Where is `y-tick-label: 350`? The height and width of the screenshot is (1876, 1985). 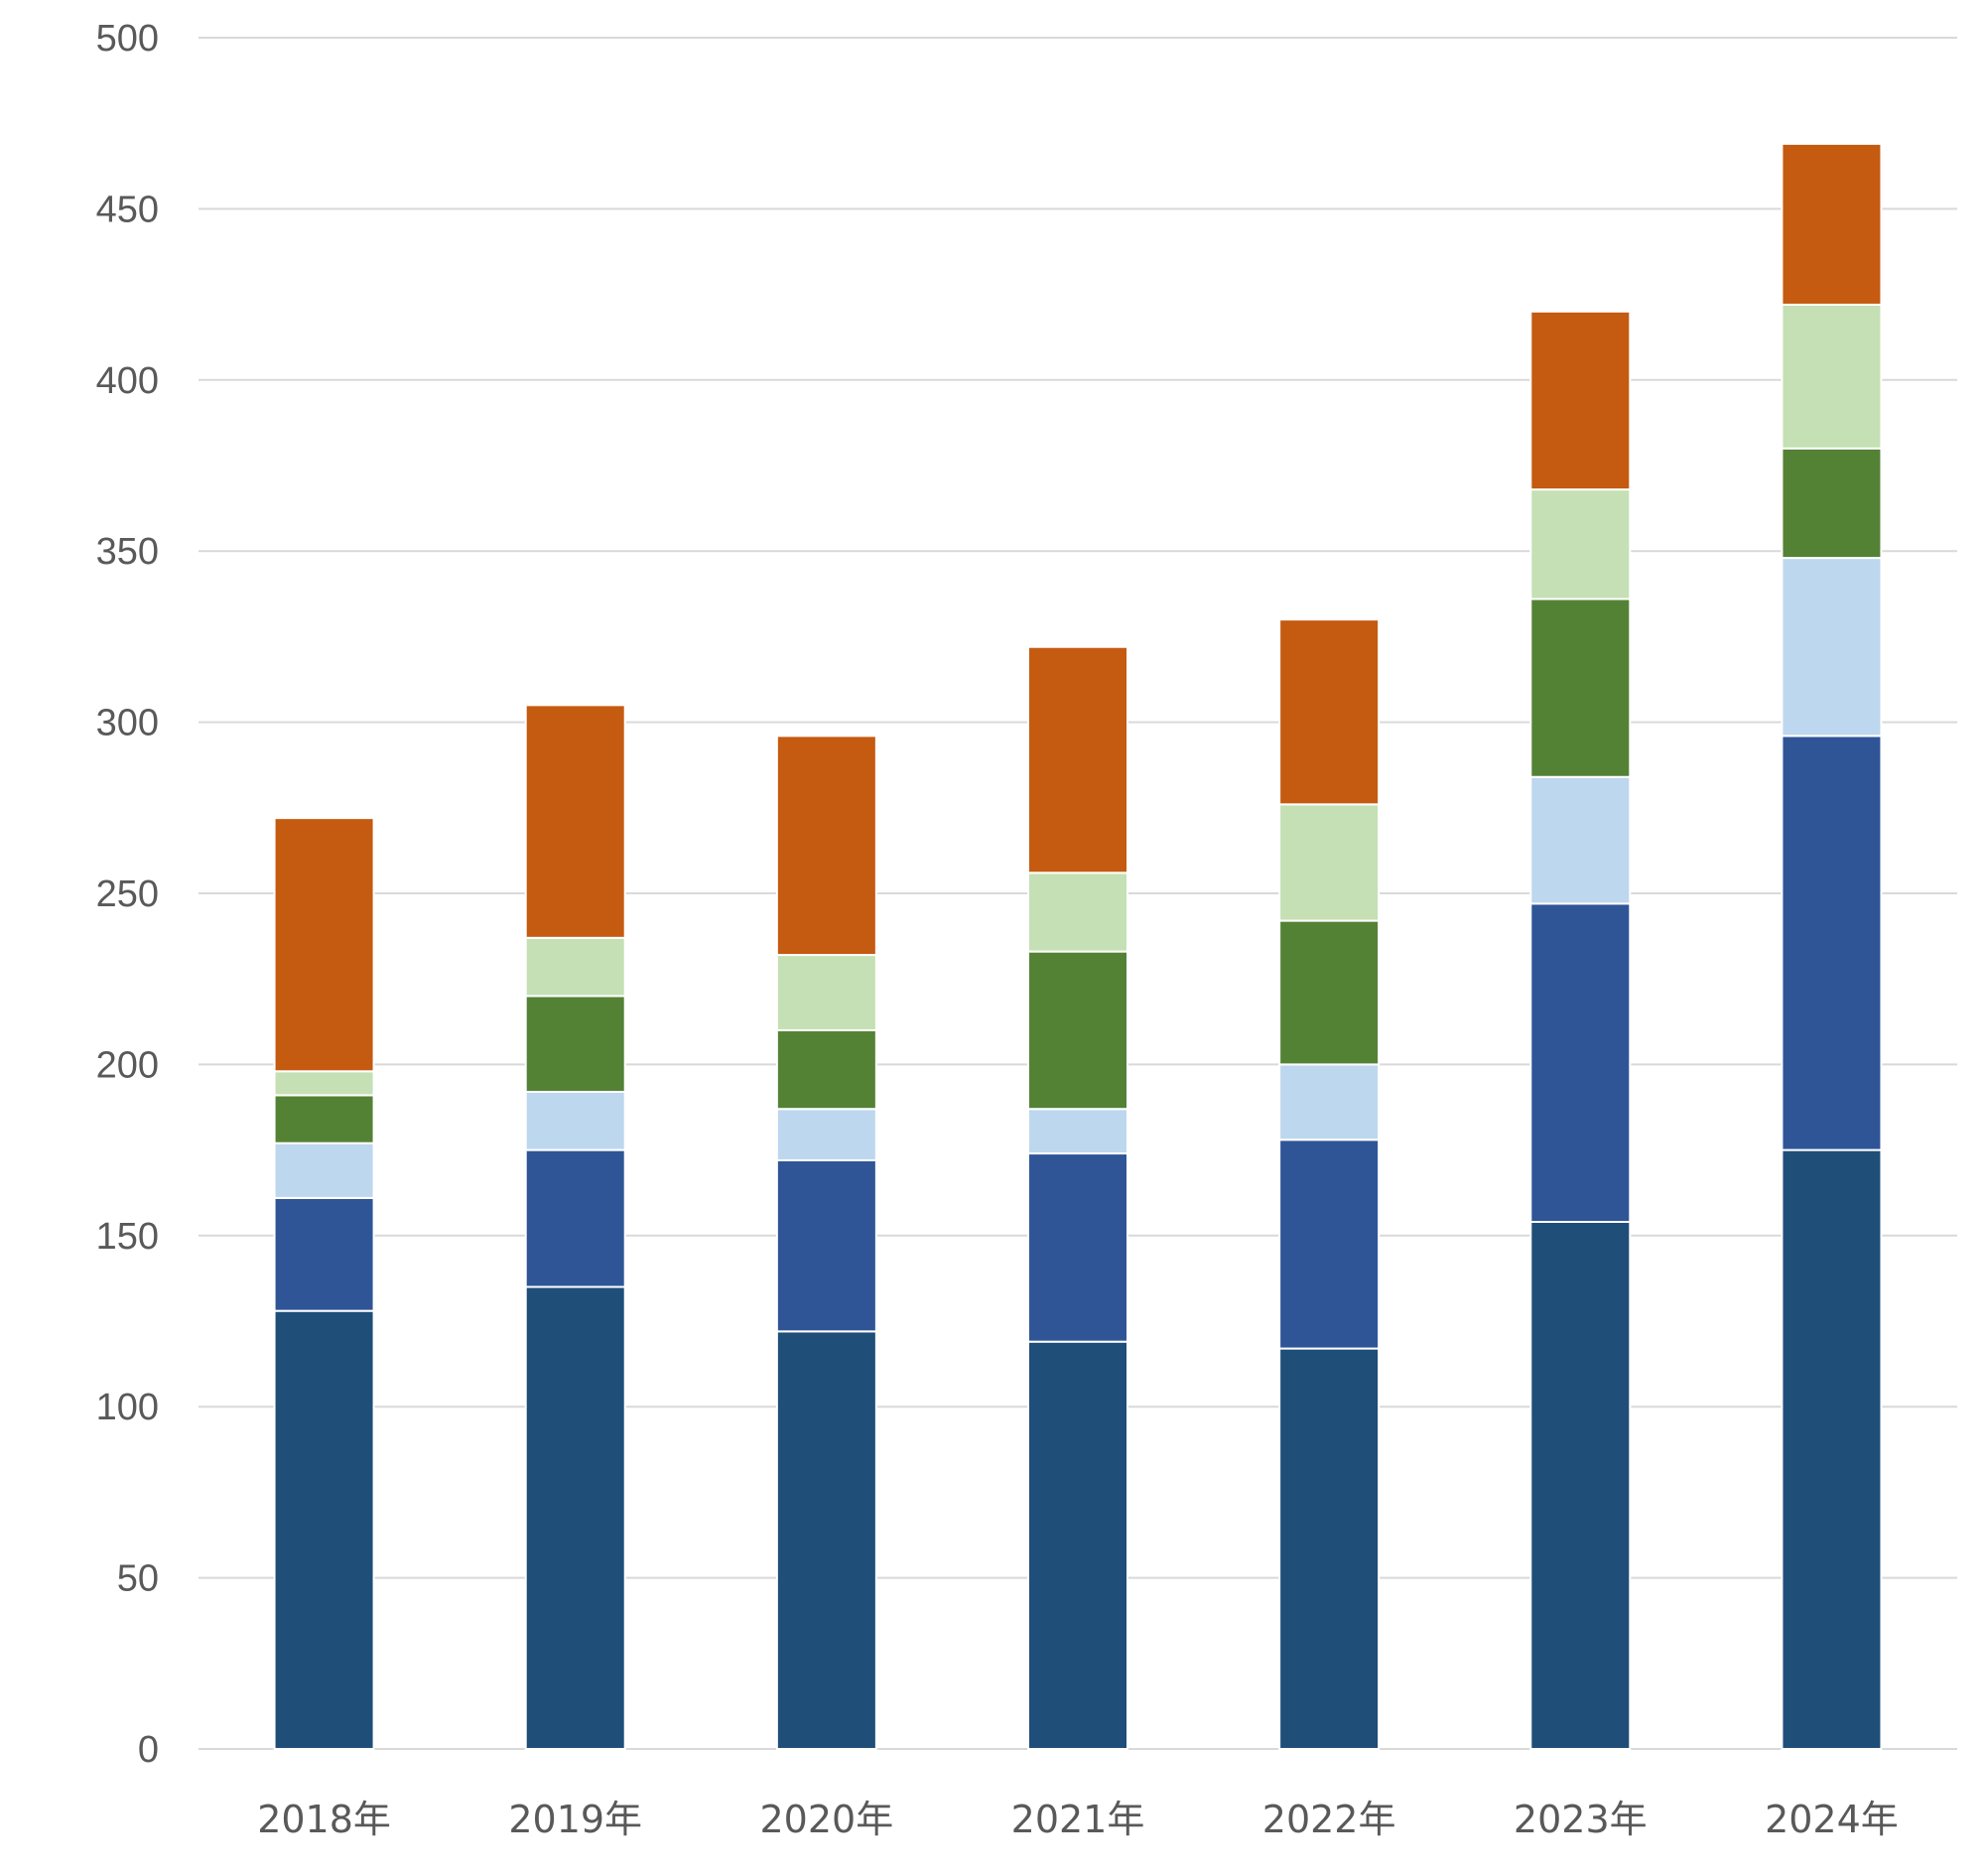 y-tick-label: 350 is located at coordinates (128, 552).